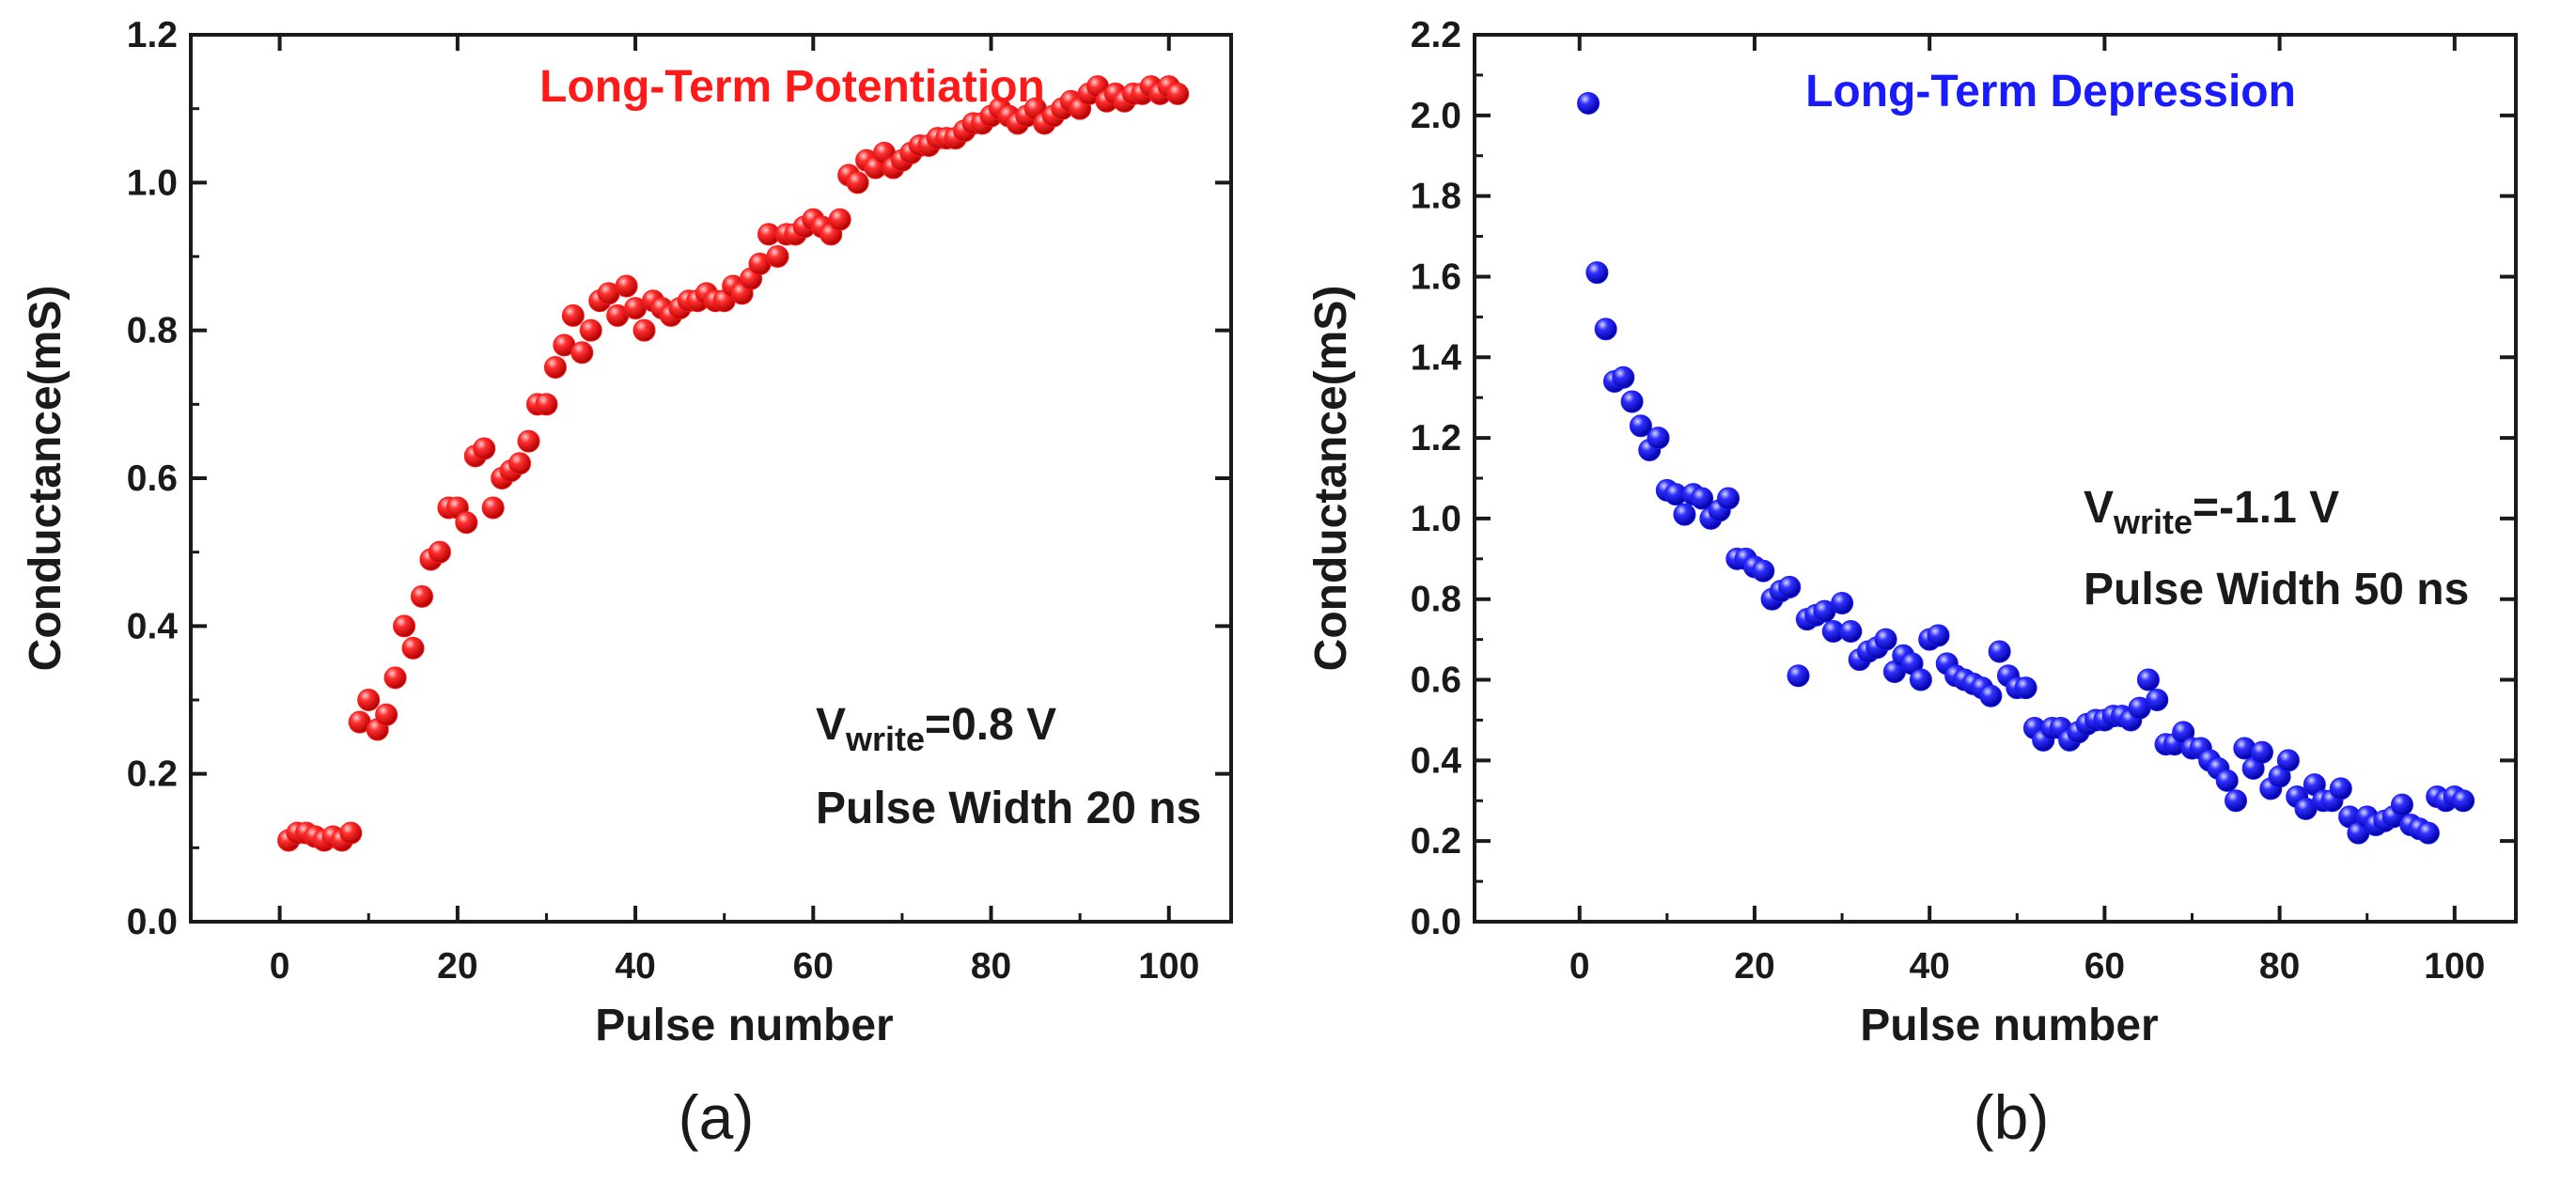  Describe the element at coordinates (1436, 600) in the screenshot. I see `y-tick-label-b-4: 0.8` at that location.